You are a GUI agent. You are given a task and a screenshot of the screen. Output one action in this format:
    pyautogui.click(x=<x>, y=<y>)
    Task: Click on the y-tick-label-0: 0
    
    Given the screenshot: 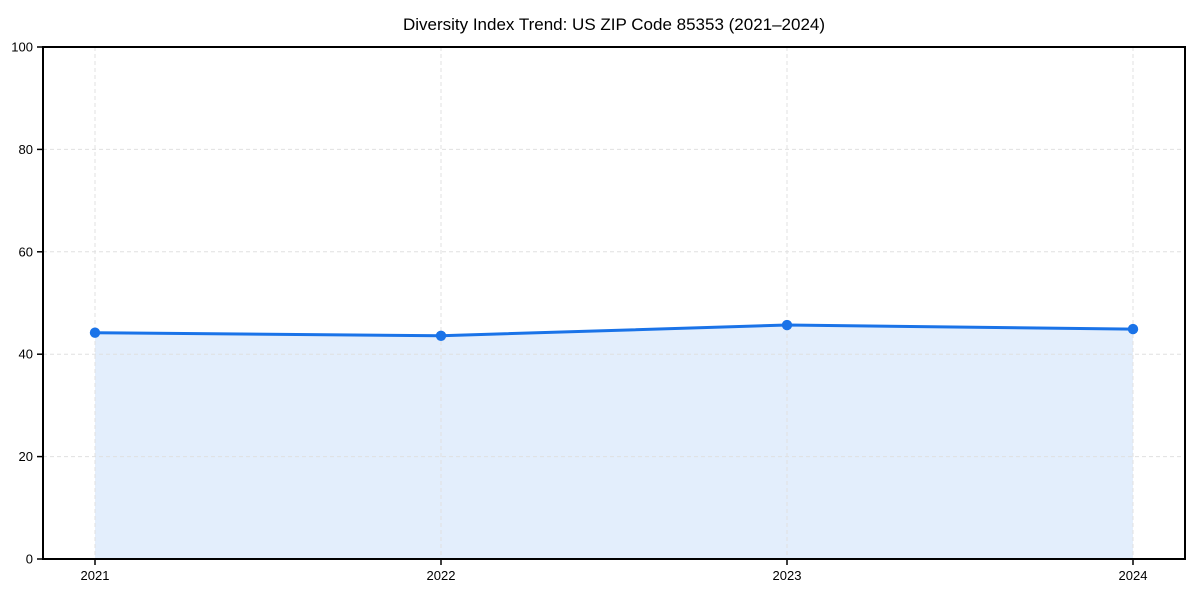 What is the action you would take?
    pyautogui.click(x=29, y=559)
    